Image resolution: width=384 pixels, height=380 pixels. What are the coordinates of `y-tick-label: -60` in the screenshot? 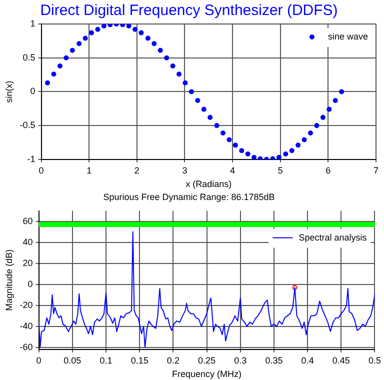 It's located at (26, 347).